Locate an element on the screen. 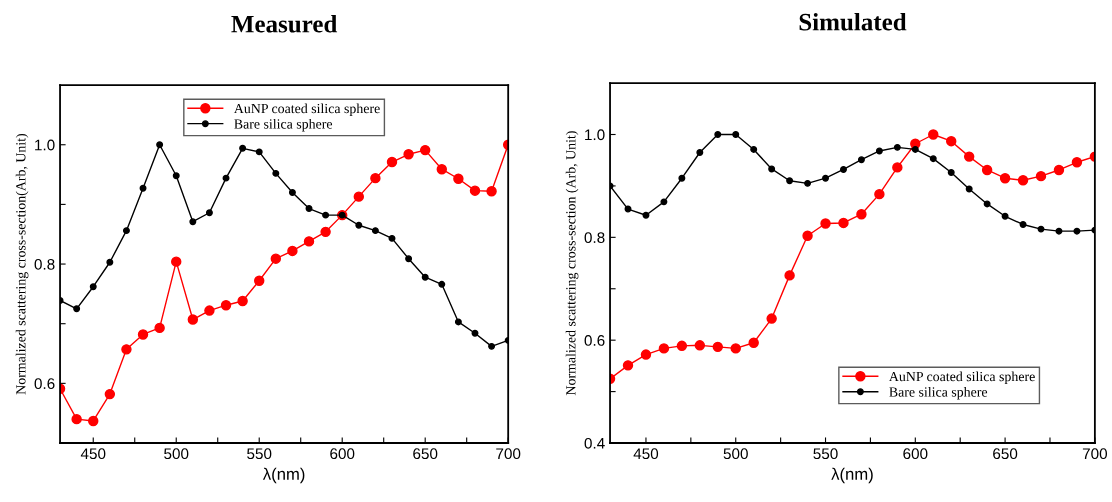  y-tick-label: 0.4 is located at coordinates (594, 443).